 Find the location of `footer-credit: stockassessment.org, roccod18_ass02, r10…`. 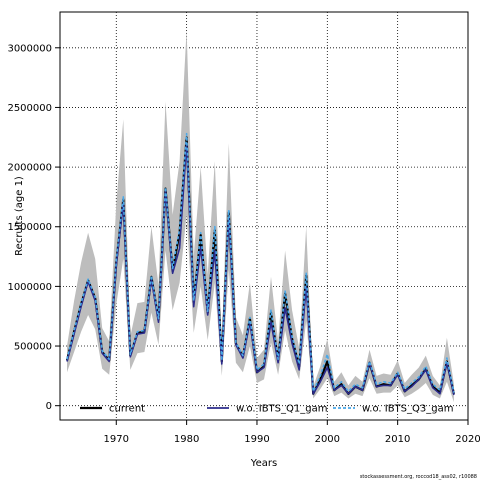

footer-credit: stockassessment.org, roccod18_ass02, r10… is located at coordinates (418, 477).